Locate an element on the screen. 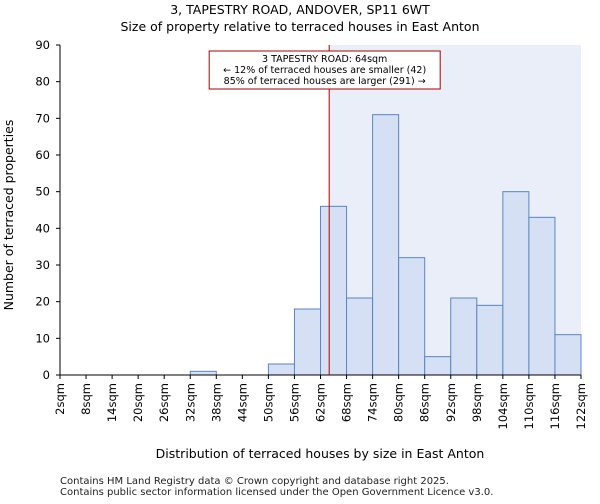  x-tick-label: 110sqm is located at coordinates (529, 406).